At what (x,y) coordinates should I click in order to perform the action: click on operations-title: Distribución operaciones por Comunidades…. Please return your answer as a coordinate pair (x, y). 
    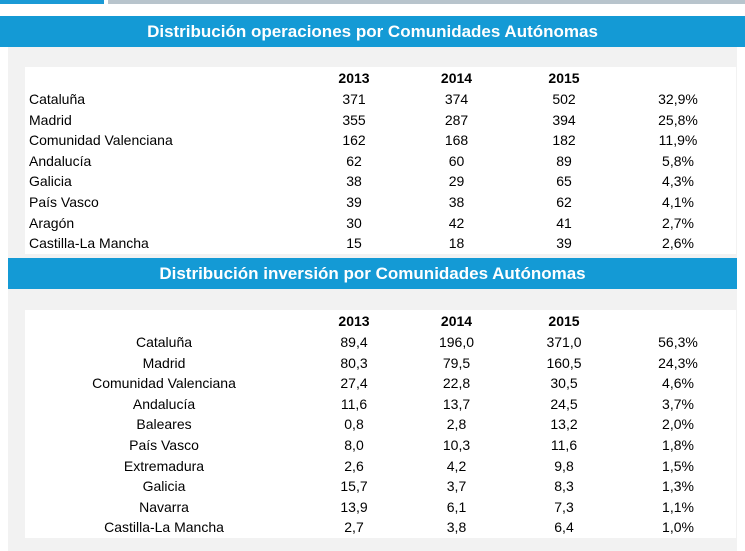
    Looking at the image, I should click on (372, 31).